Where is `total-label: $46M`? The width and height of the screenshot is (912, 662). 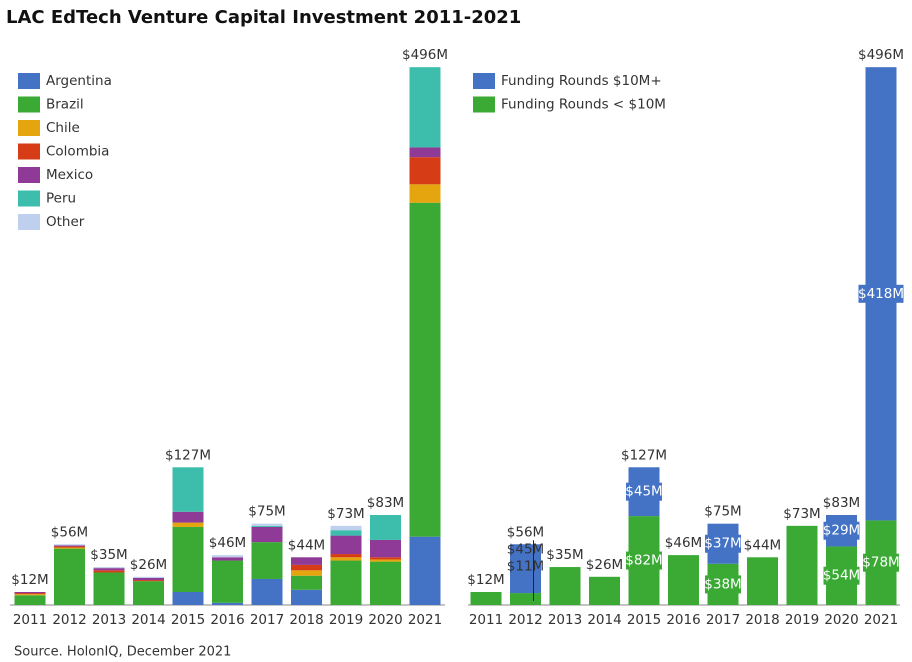 total-label: $46M is located at coordinates (227, 543).